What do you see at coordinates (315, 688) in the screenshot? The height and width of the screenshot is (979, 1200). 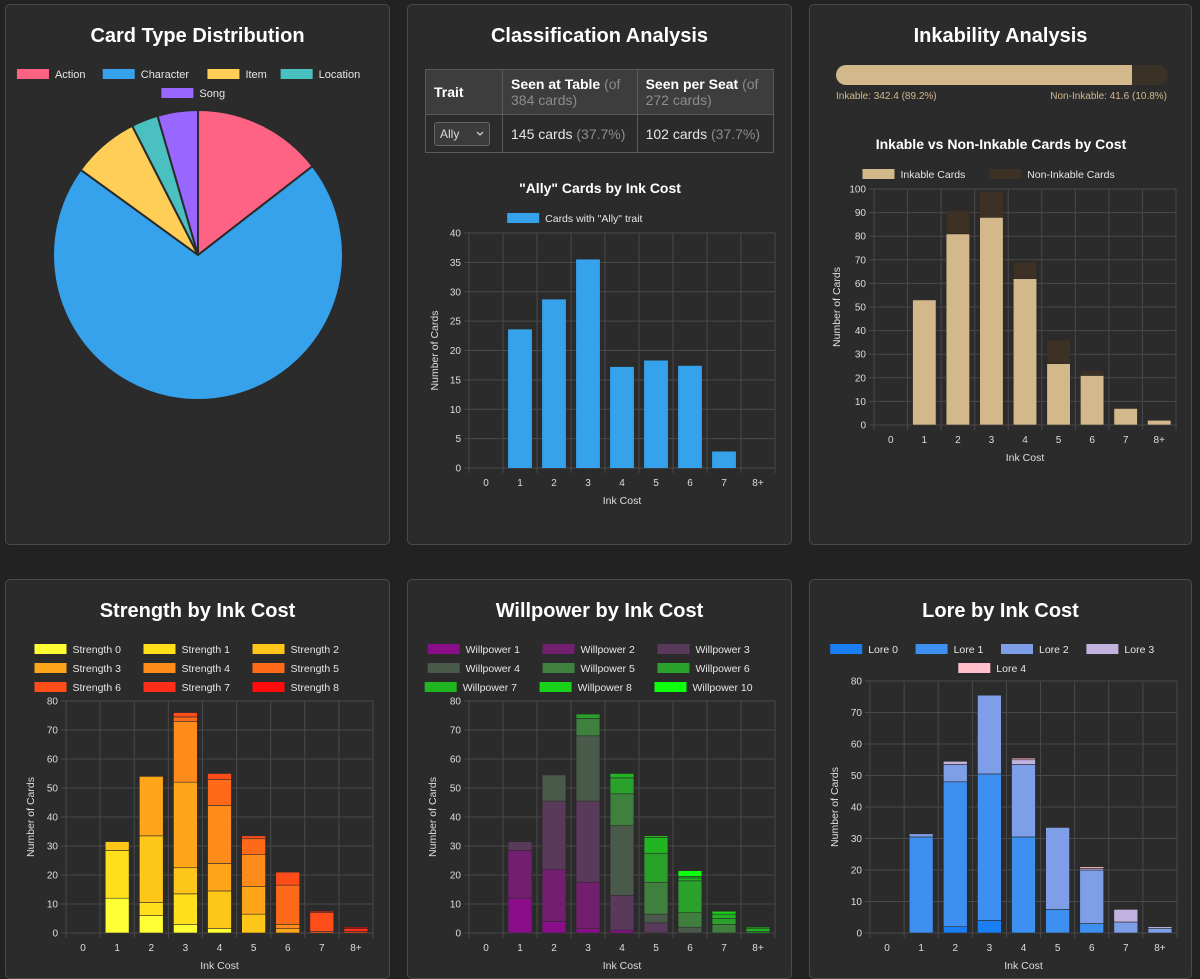 I see `legend-label: Strength 8` at bounding box center [315, 688].